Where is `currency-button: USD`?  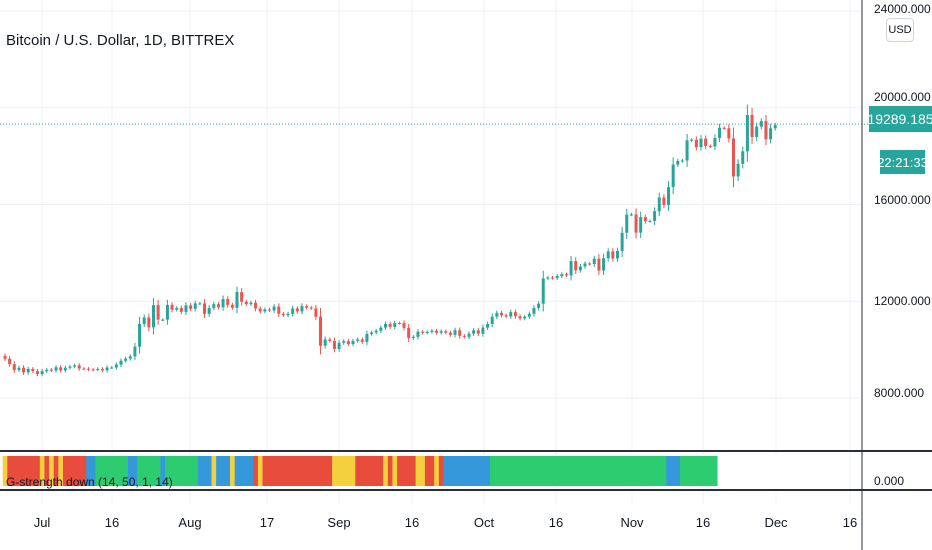
currency-button: USD is located at coordinates (900, 30).